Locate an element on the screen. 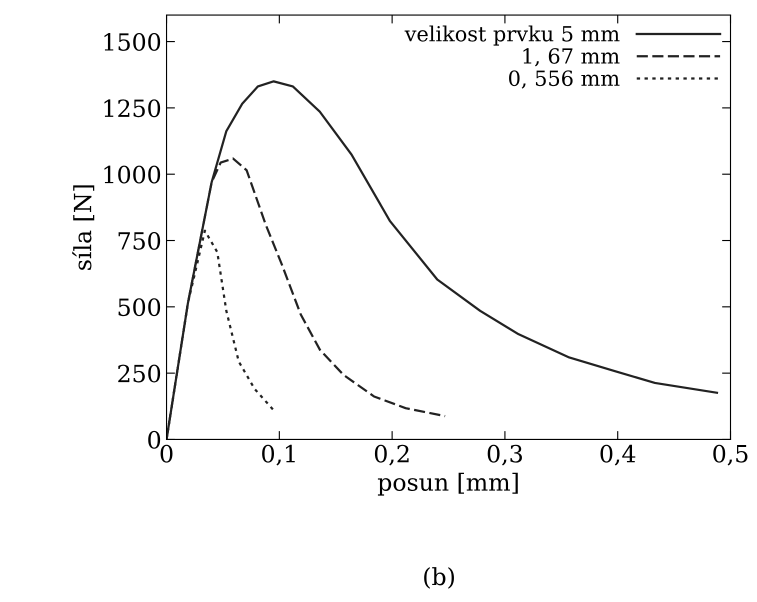 Image resolution: width=757 pixels, height=602 pixels. legend-label: velikost prvku 5 mm is located at coordinates (512, 35).